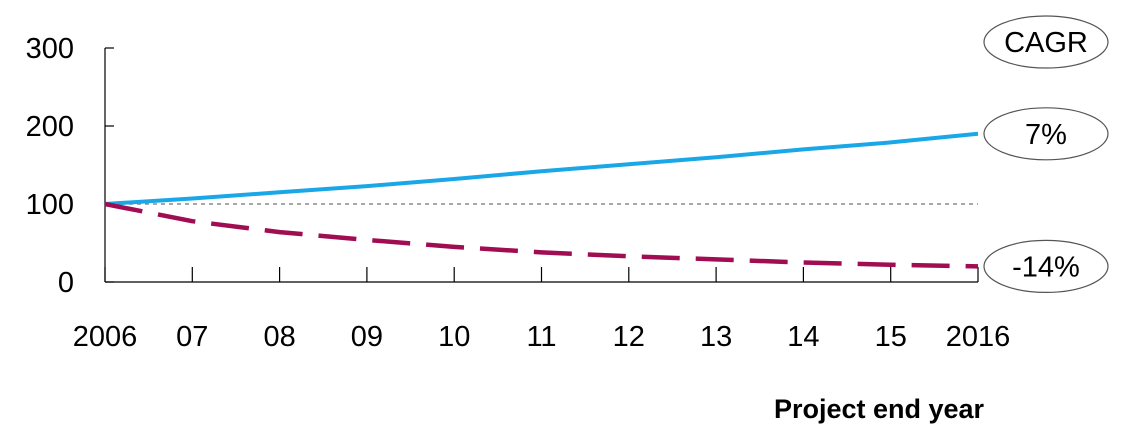 The width and height of the screenshot is (1133, 426). Describe the element at coordinates (105, 337) in the screenshot. I see `x-tick-label: 2006` at that location.